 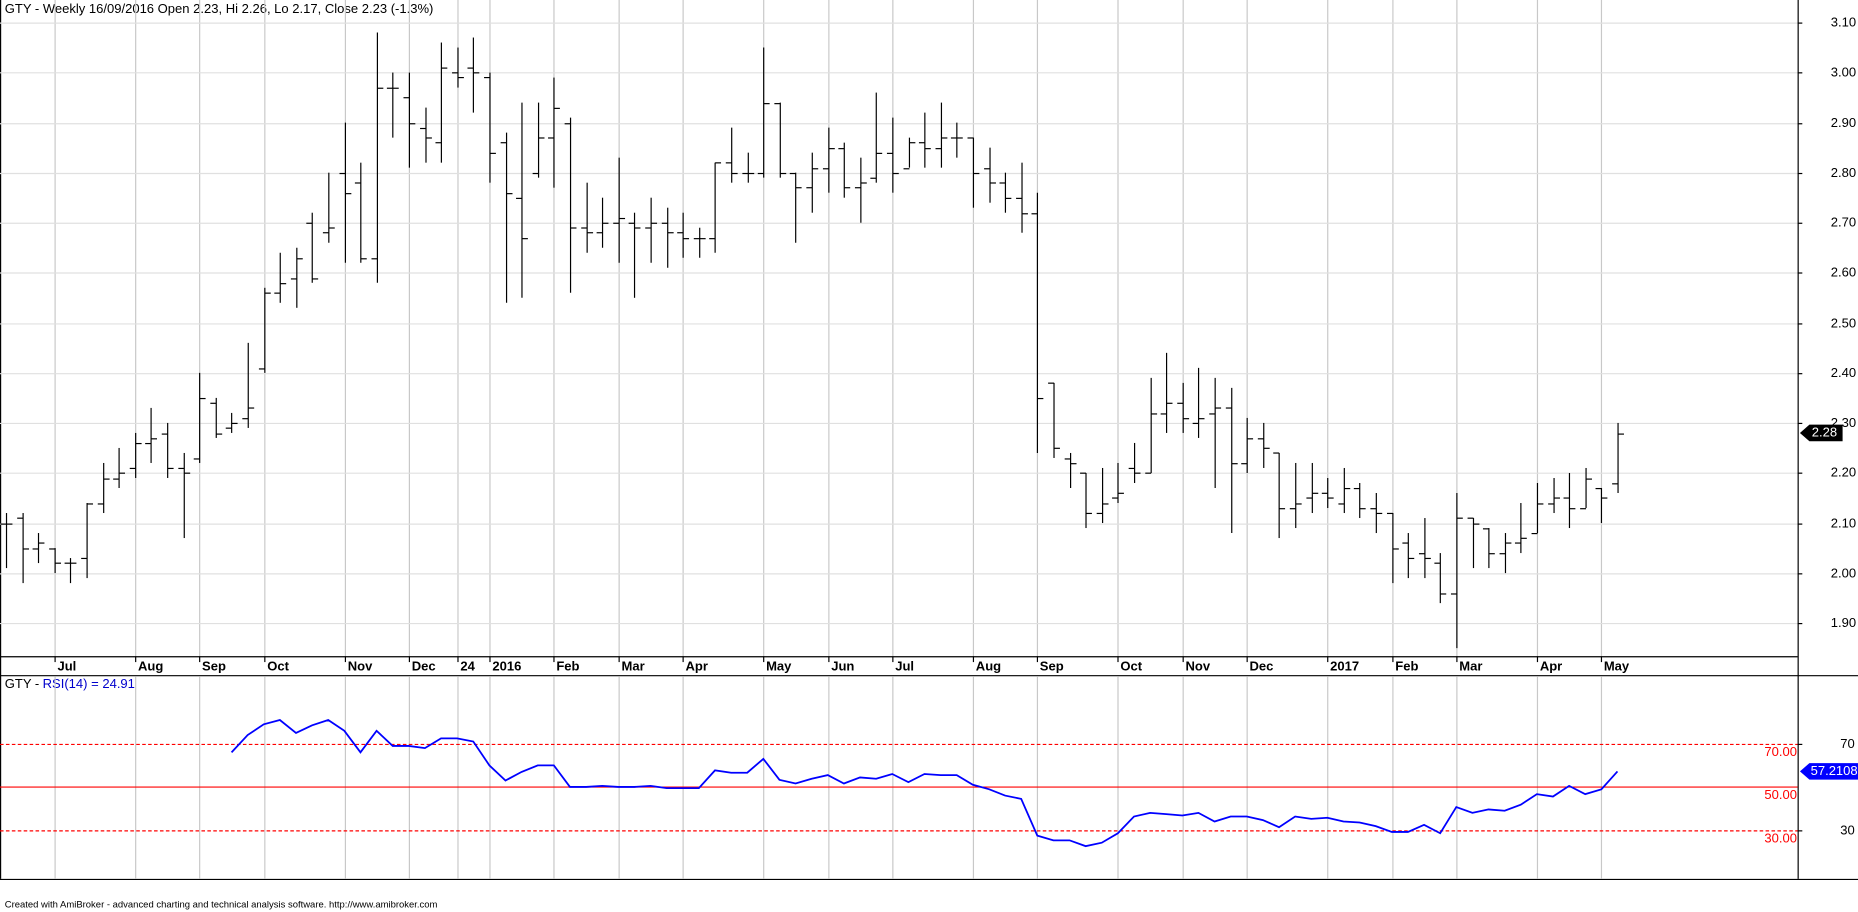 I want to click on last-value-label: 2.28, so click(x=1824, y=431).